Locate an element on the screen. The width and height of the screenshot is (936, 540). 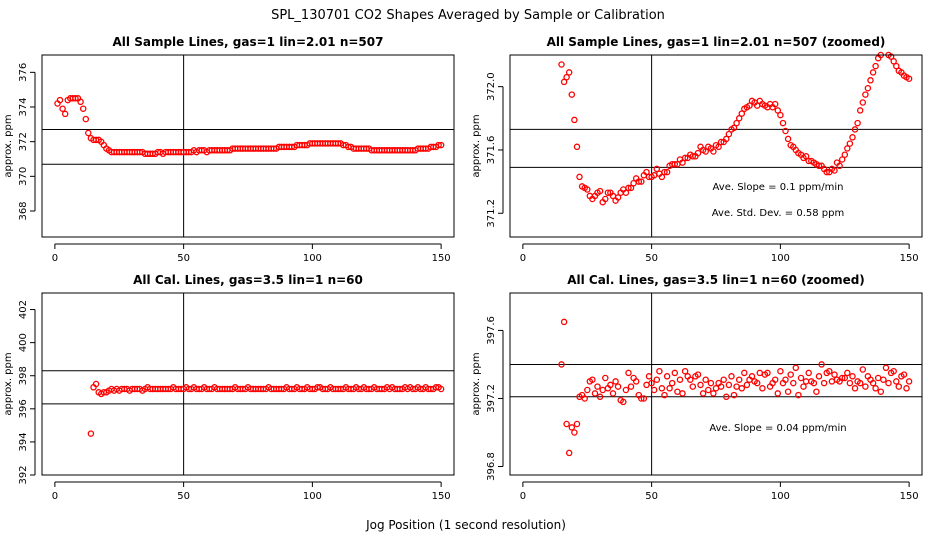
y-tick-label: 371.2 is located at coordinates (491, 213).